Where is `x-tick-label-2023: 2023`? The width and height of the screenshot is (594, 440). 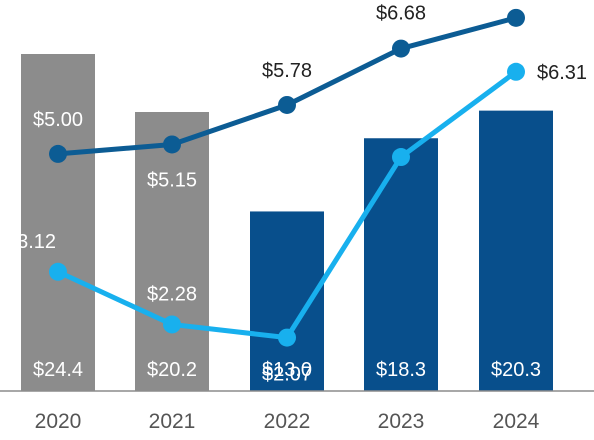 x-tick-label-2023: 2023 is located at coordinates (401, 421).